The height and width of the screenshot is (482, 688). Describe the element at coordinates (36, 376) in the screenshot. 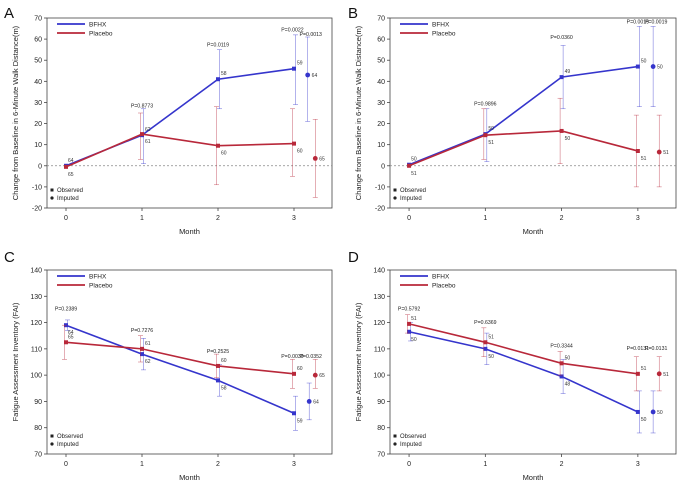

I see `y-tick-label: 100` at that location.